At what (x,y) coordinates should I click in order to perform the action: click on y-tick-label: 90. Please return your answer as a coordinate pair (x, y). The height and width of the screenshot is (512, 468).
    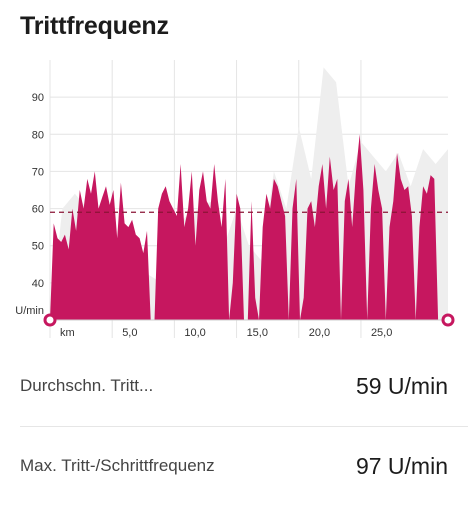
    Looking at the image, I should click on (38, 98).